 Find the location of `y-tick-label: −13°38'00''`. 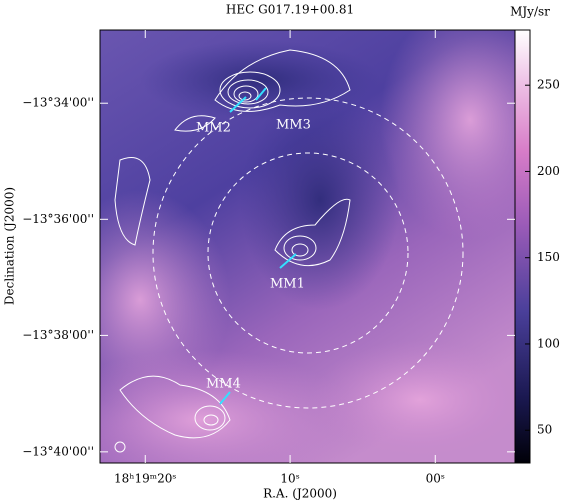

y-tick-label: −13°38'00'' is located at coordinates (58, 335).